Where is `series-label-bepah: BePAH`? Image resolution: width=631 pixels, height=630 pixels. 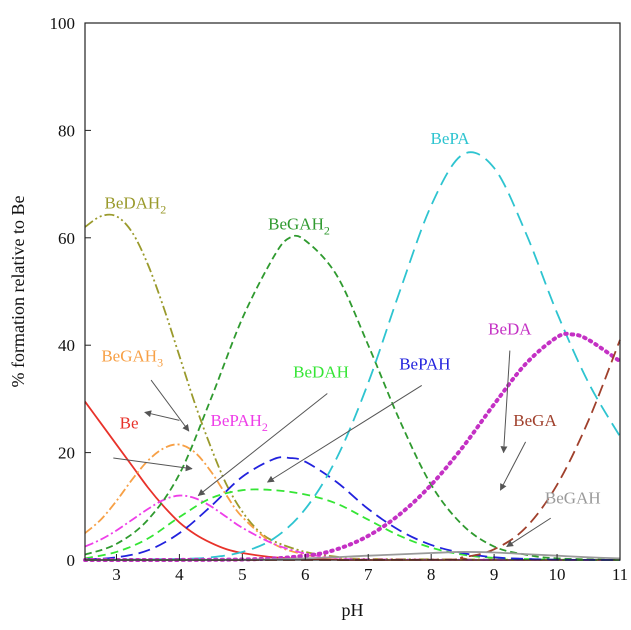 series-label-bepah: BePAH is located at coordinates (424, 363).